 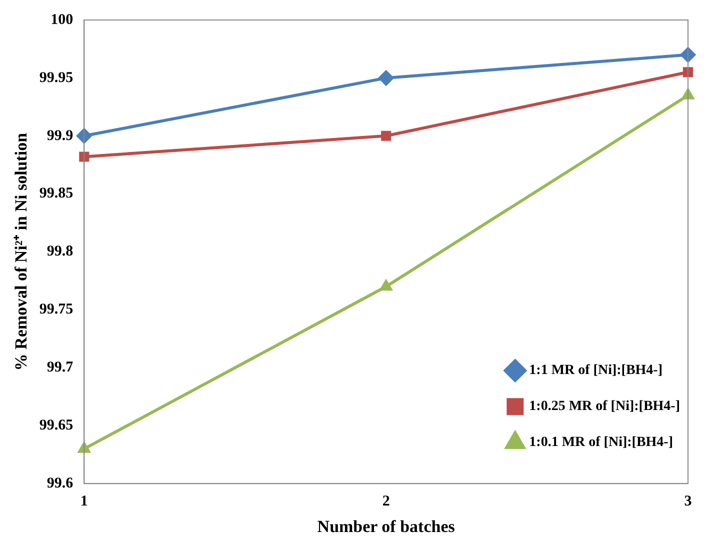 What do you see at coordinates (386, 501) in the screenshot?
I see `x-tick-label: 2` at bounding box center [386, 501].